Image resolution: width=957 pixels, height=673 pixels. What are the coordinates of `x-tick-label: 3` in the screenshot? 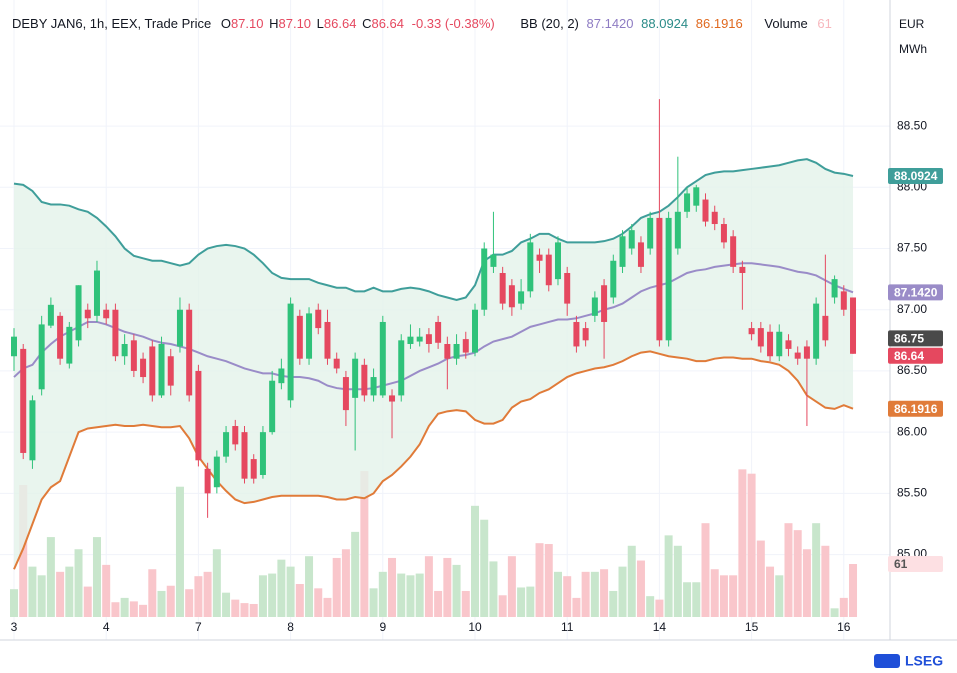 It's located at (14, 627).